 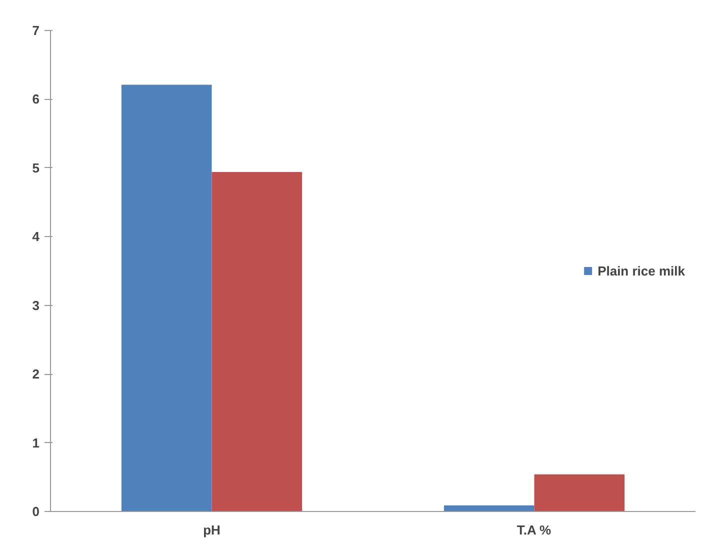 What do you see at coordinates (211, 530) in the screenshot?
I see `x-tick-label: pH` at bounding box center [211, 530].